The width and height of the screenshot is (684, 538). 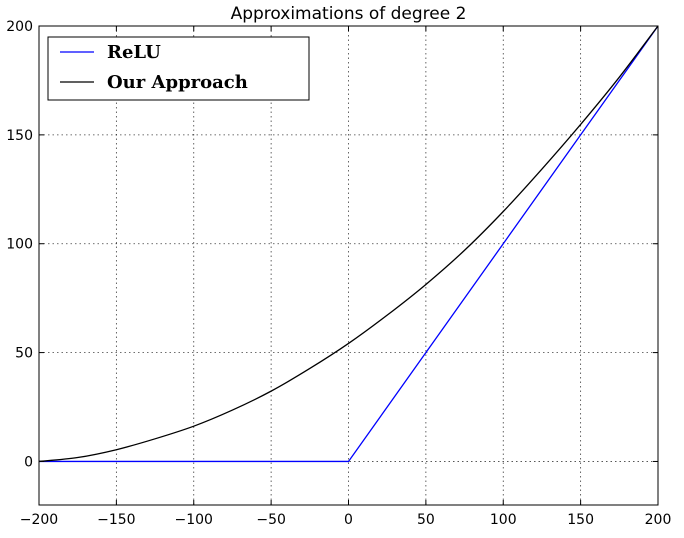 I want to click on x-tick-label: 0, so click(x=348, y=520).